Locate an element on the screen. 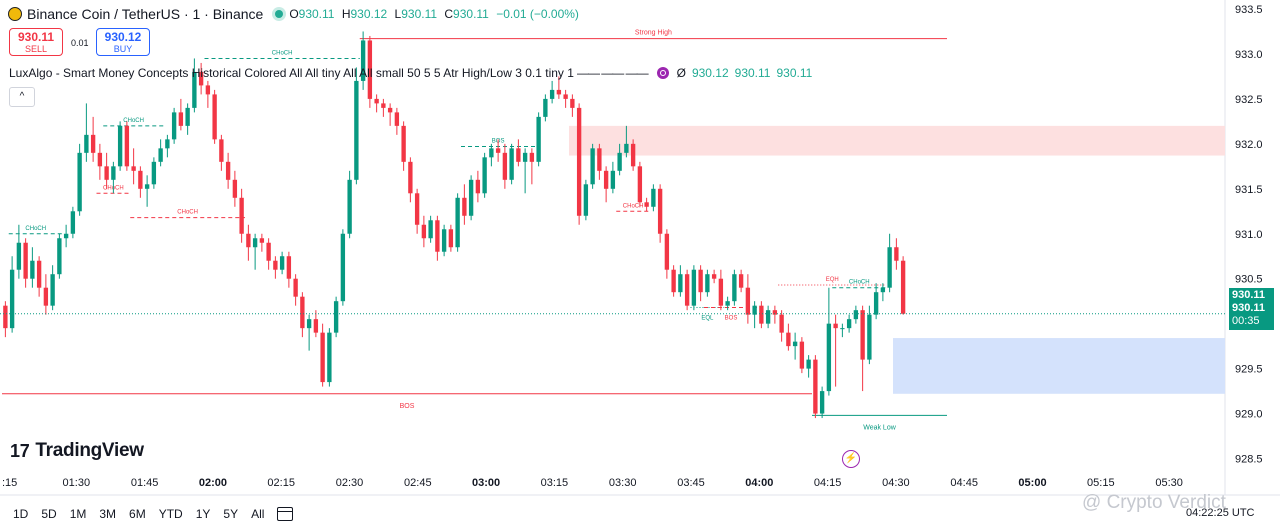  time-tick-label: 02:00 is located at coordinates (213, 483).